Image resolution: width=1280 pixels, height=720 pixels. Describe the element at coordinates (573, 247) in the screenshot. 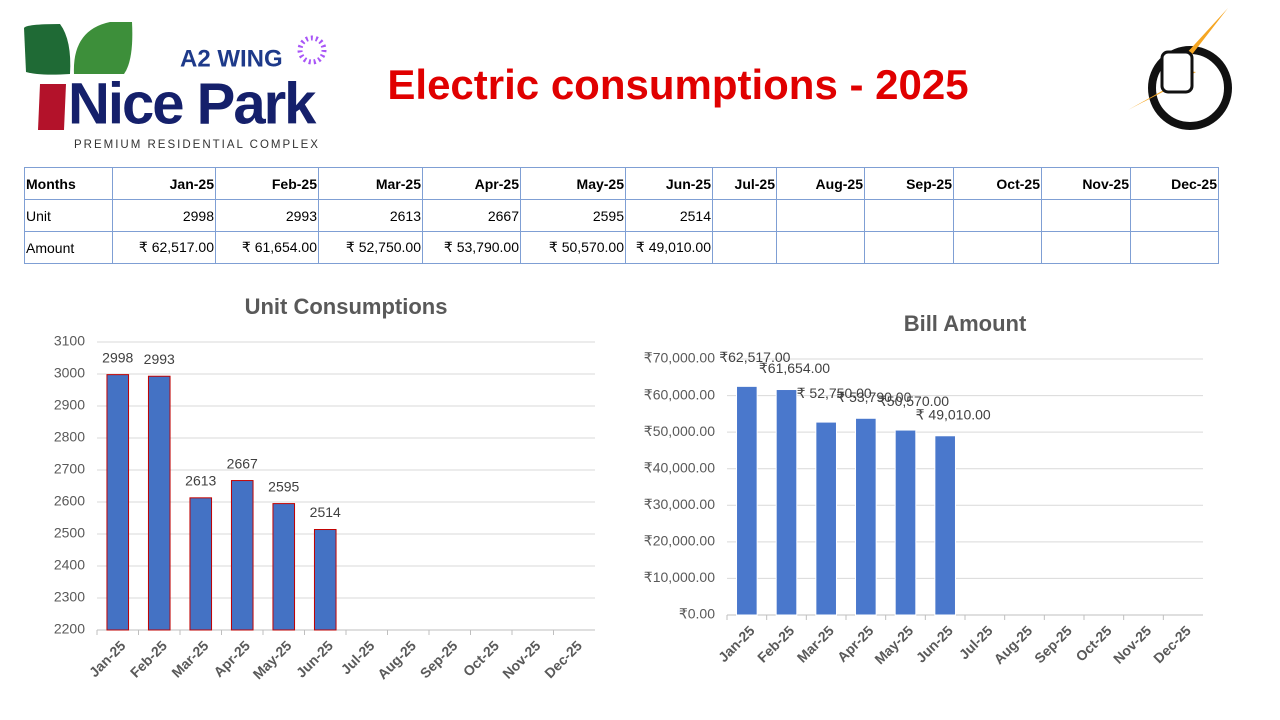

I see `table-cell: ₹ 50,570.00` at that location.